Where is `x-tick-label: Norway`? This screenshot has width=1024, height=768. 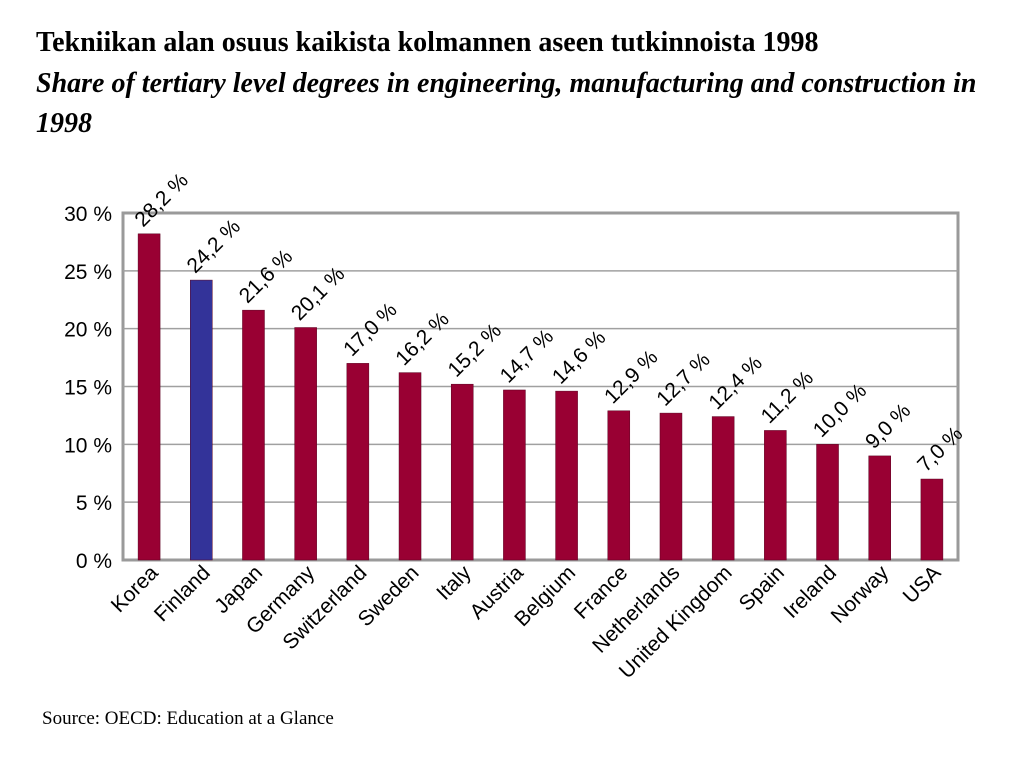 x-tick-label: Norway is located at coordinates (860, 594).